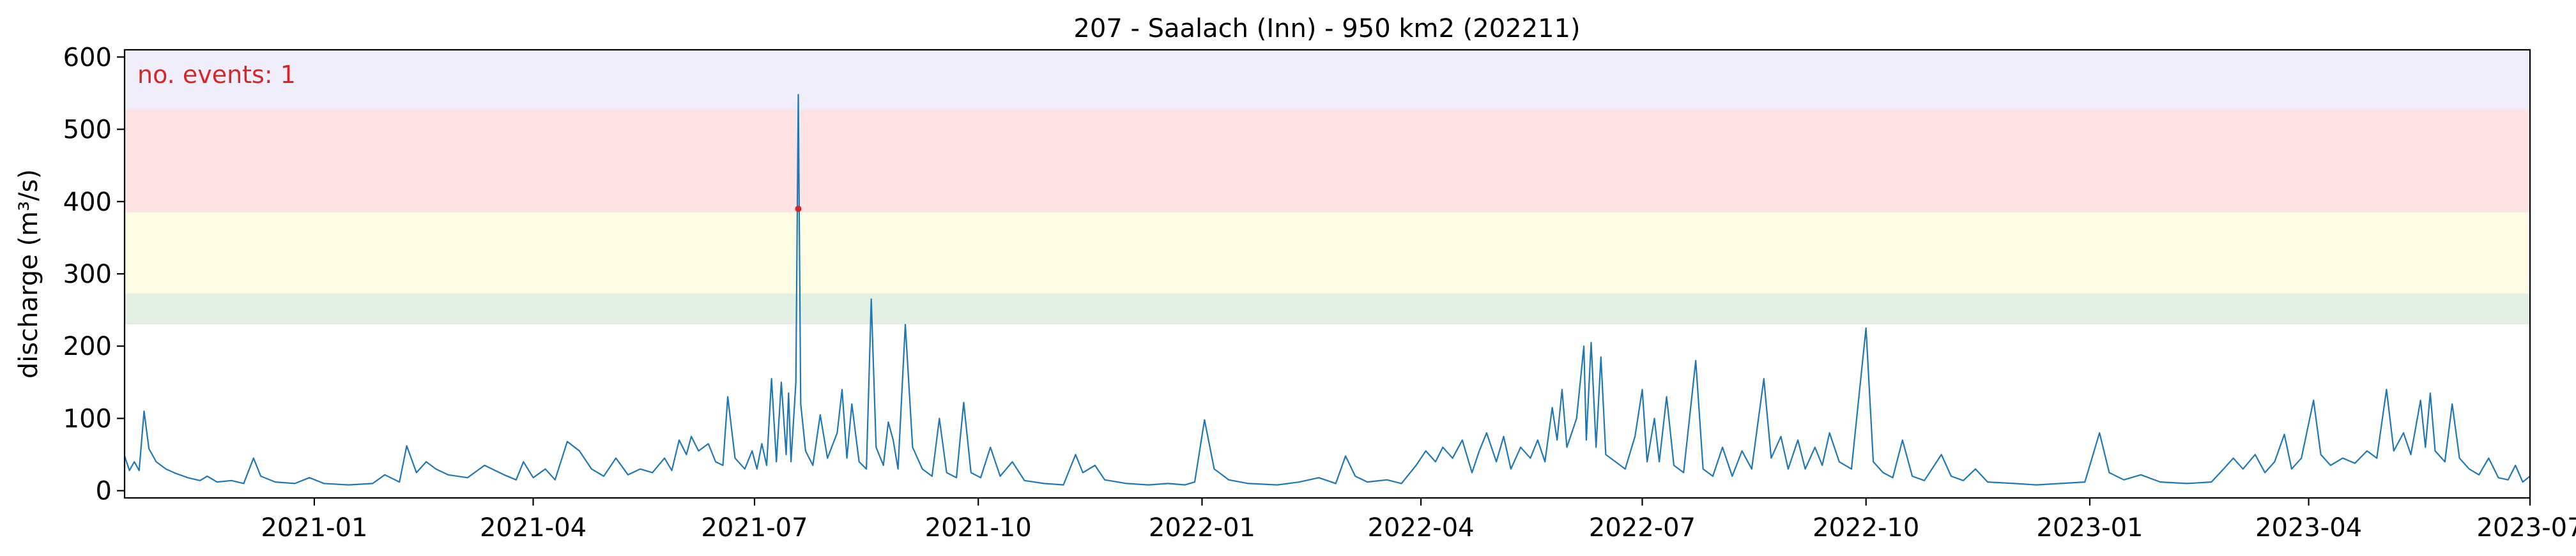 The width and height of the screenshot is (2576, 556). I want to click on x-tick-label: 2022-04, so click(1420, 528).